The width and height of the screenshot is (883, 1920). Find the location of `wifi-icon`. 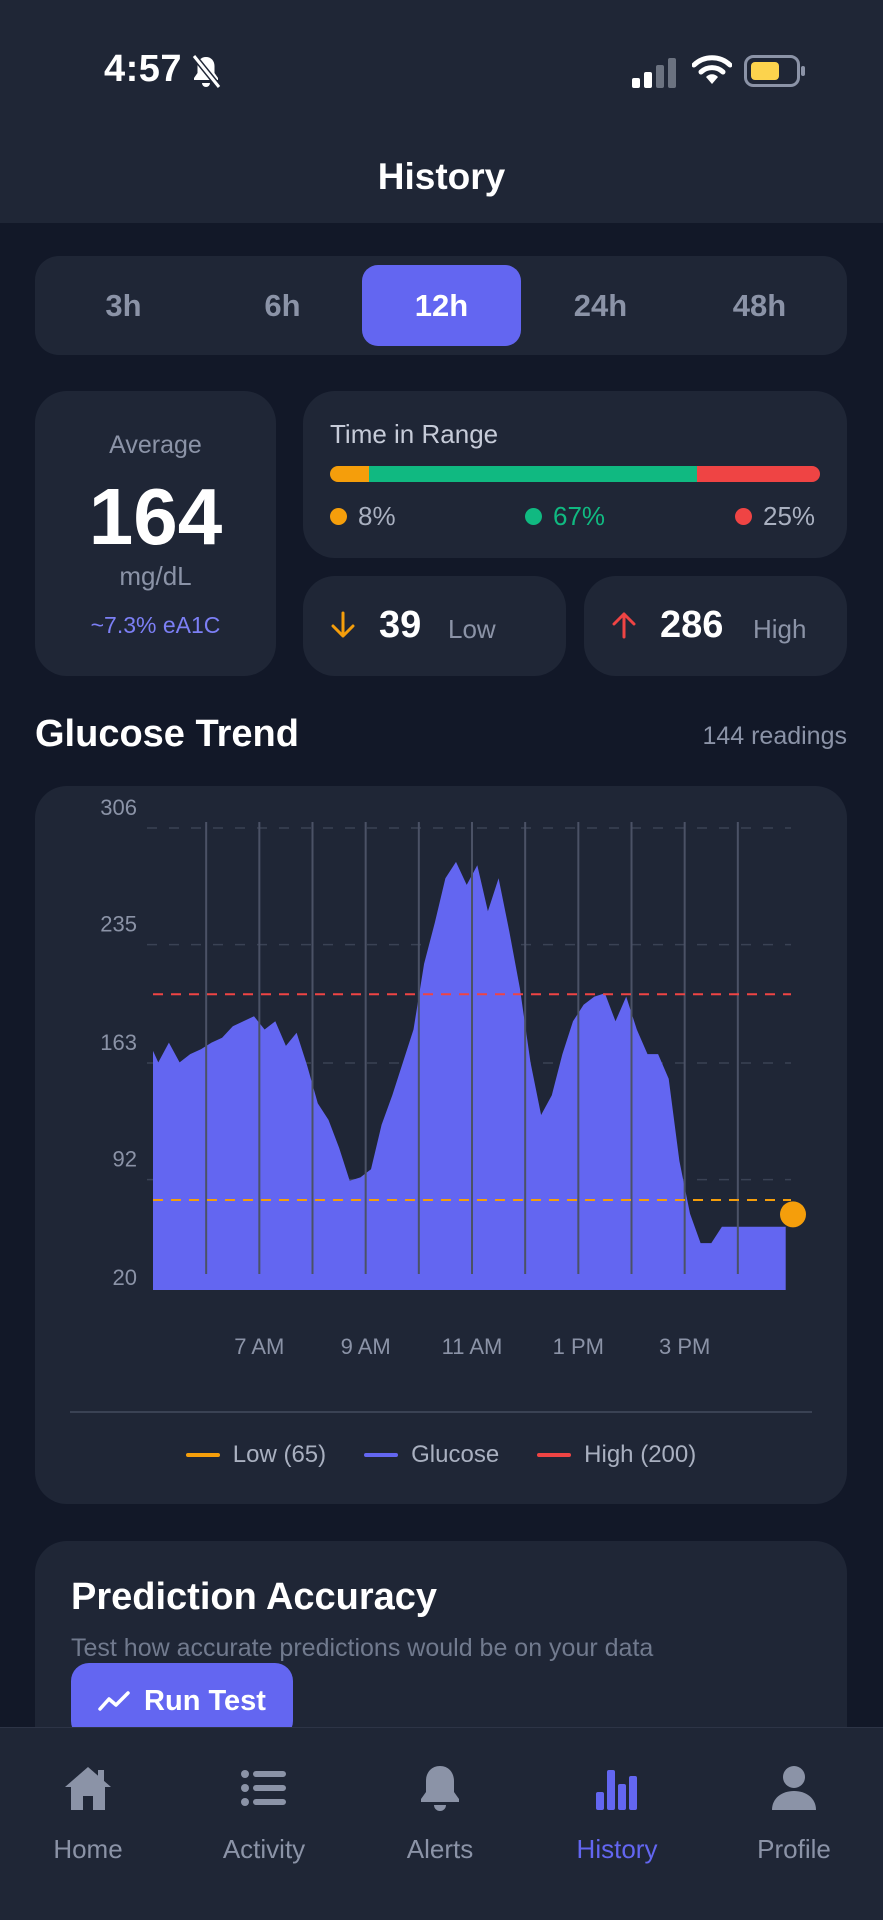

wifi-icon is located at coordinates (712, 69).